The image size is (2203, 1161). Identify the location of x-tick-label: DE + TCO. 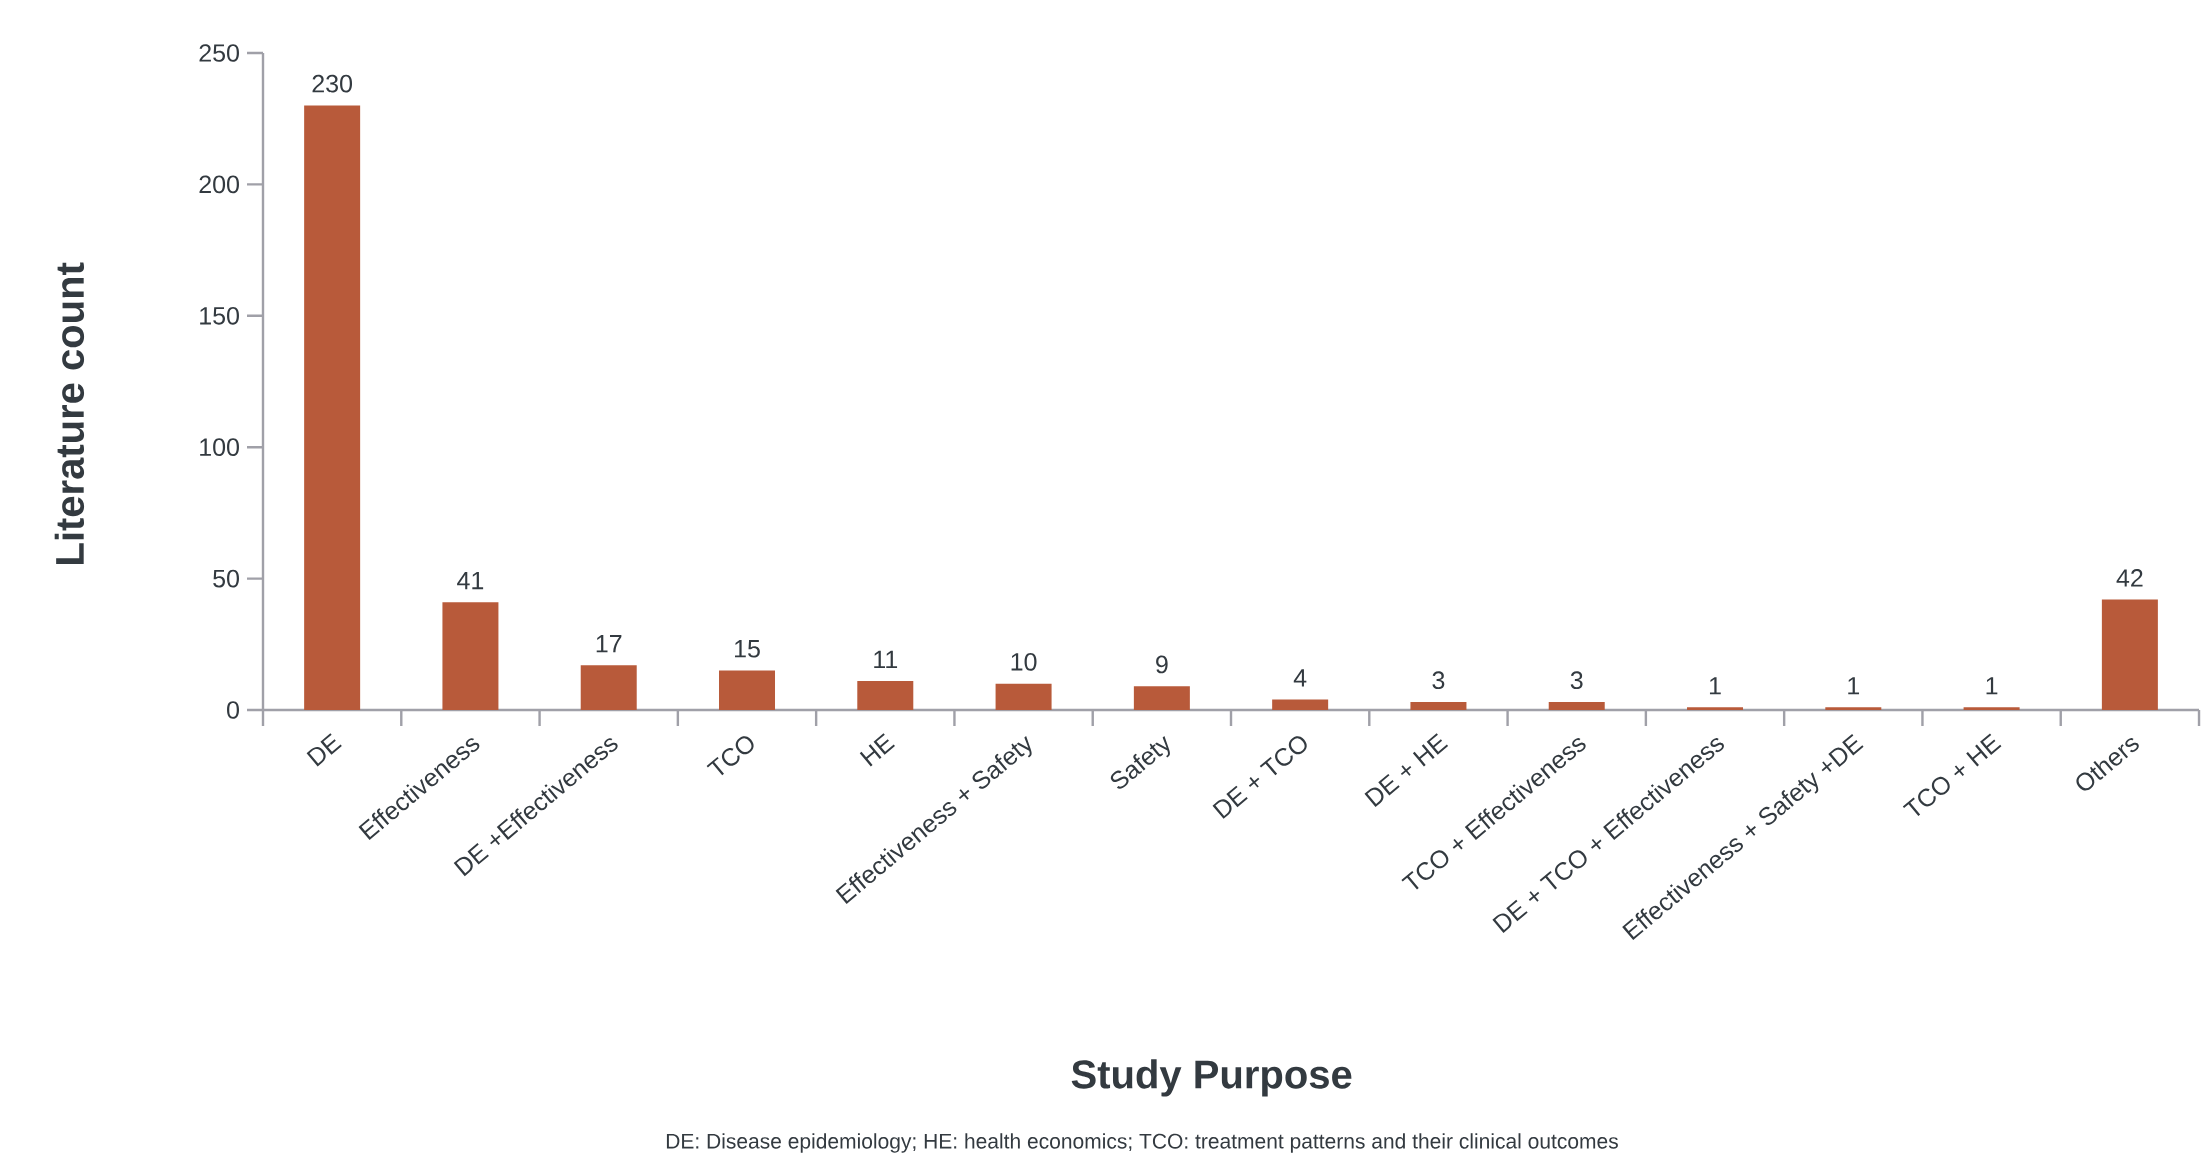
(1259, 777).